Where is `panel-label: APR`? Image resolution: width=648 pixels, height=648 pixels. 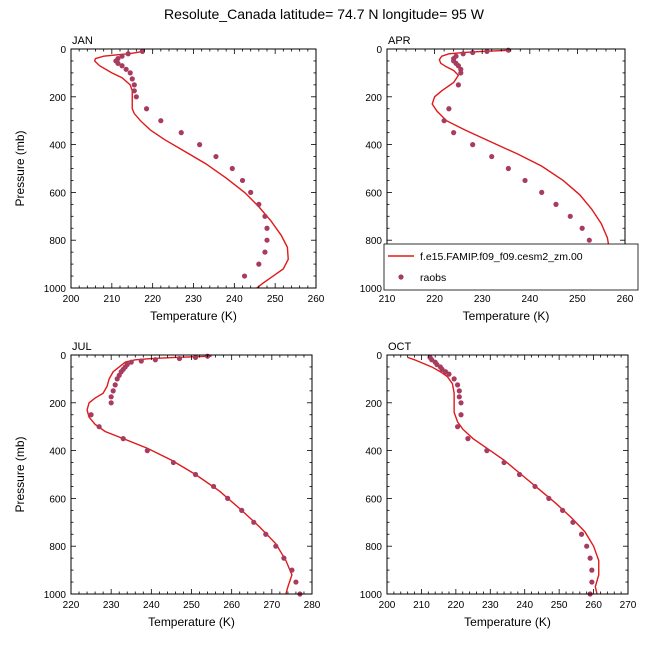 panel-label: APR is located at coordinates (399, 41).